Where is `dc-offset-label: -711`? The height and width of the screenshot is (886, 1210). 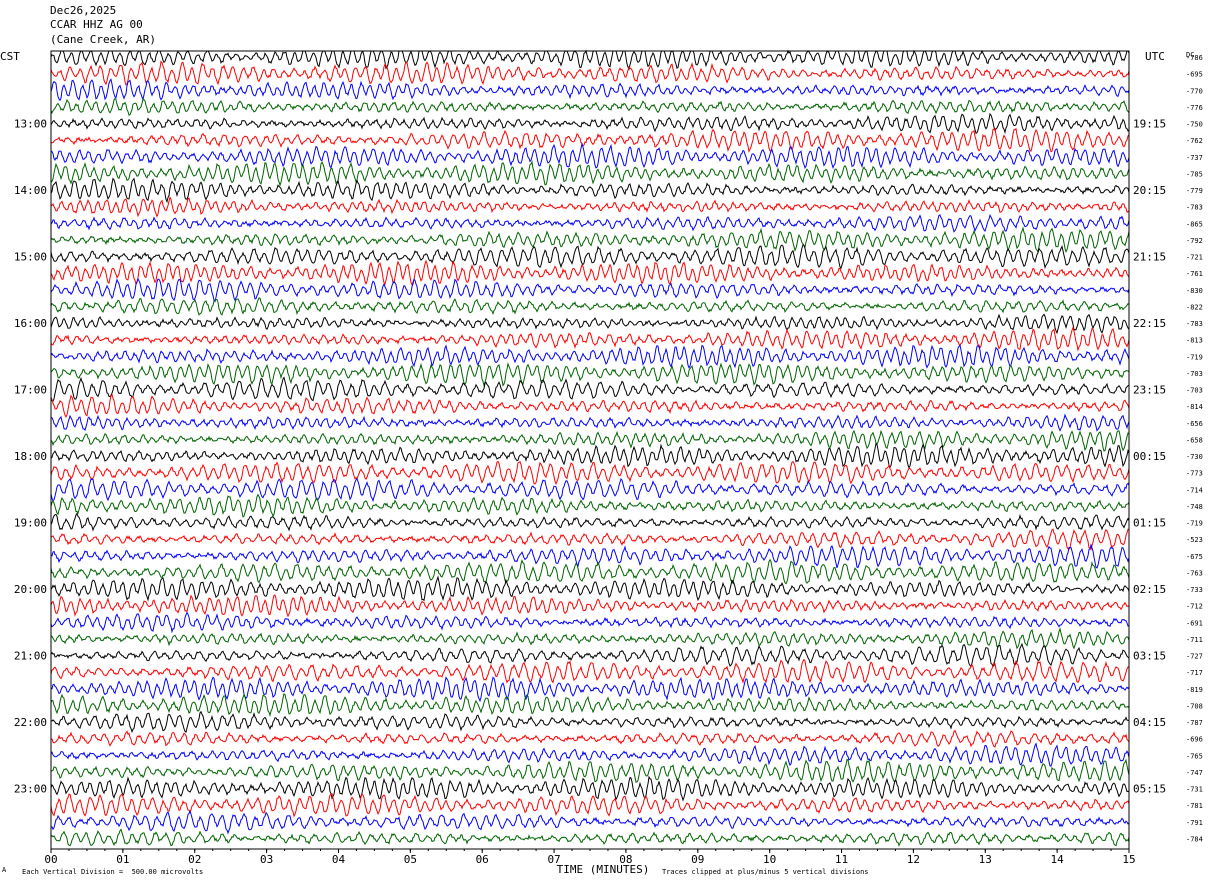
dc-offset-label: -711 is located at coordinates (1194, 640).